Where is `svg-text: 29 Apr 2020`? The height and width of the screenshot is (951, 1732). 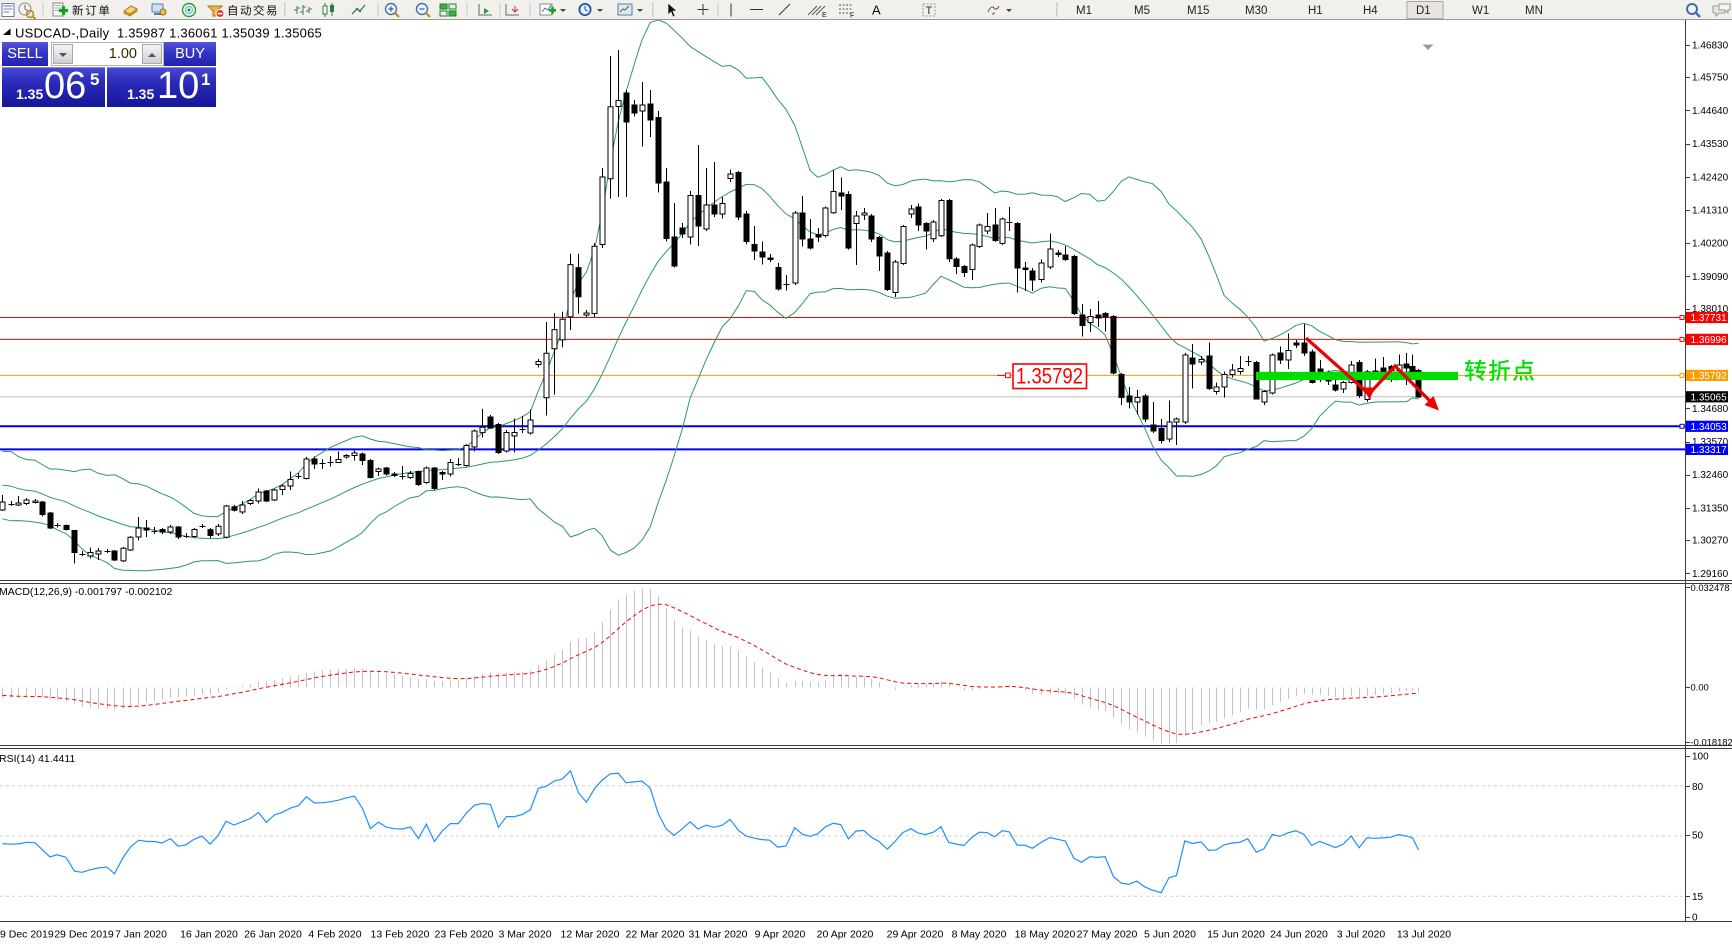
svg-text: 29 Apr 2020 is located at coordinates (915, 935).